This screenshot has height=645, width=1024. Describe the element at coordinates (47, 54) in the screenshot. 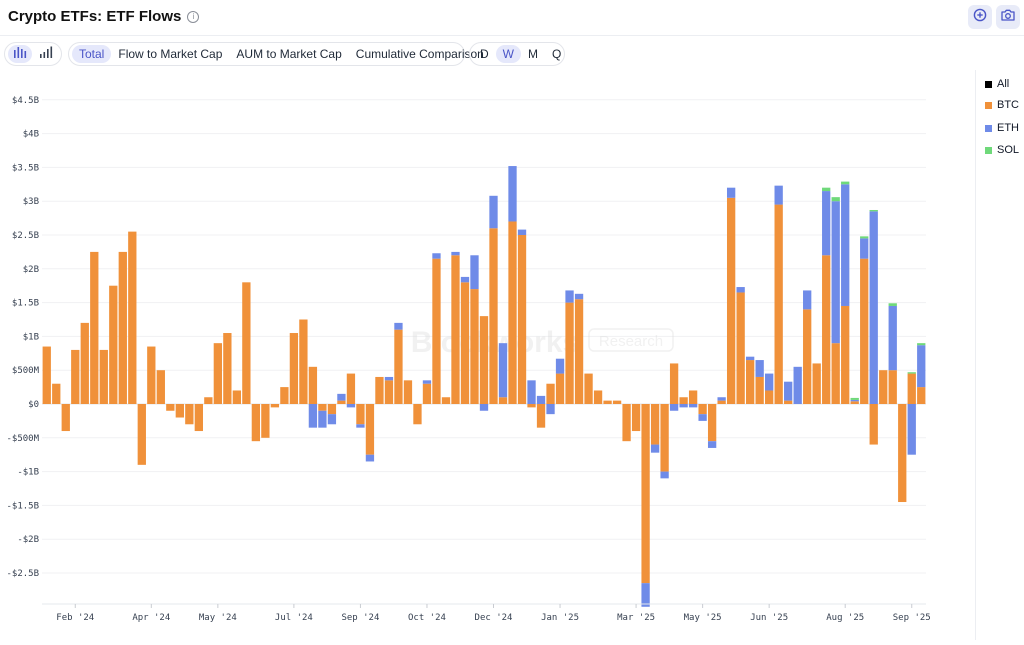

I see `bar-chart-ascending-button` at that location.